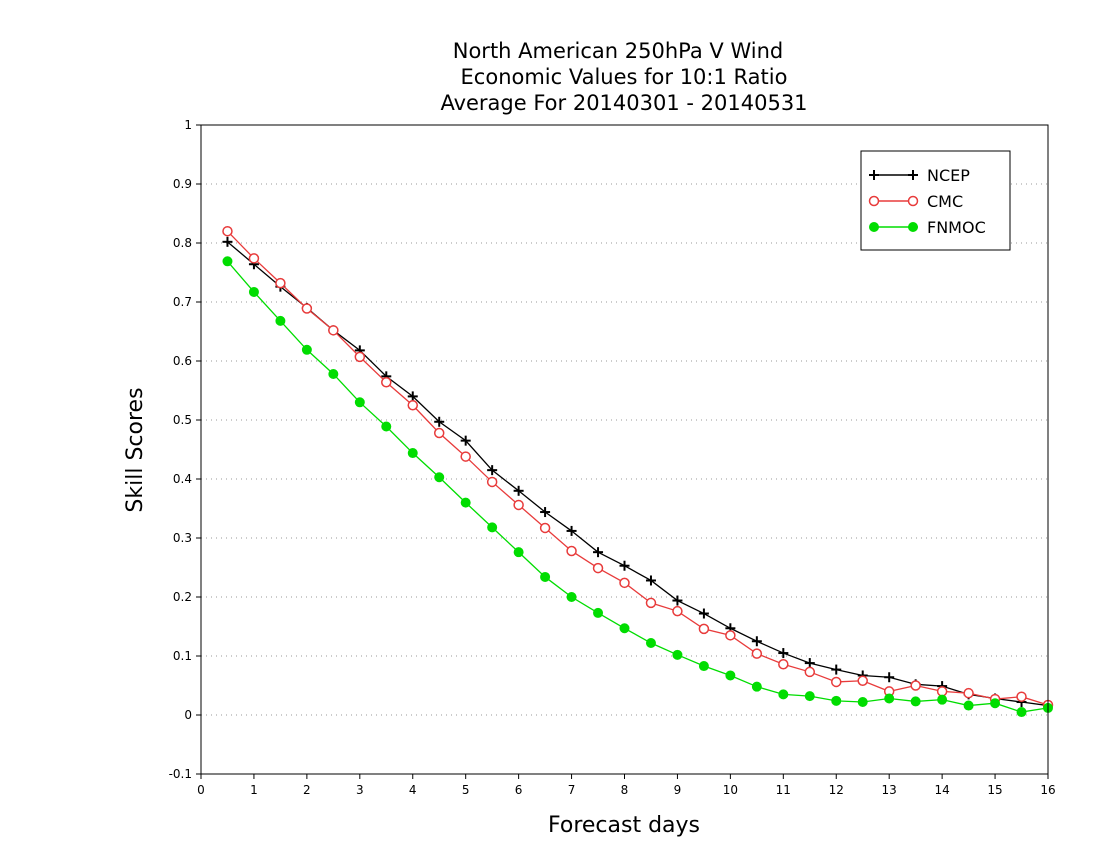  I want to click on x-tick-label: 6, so click(519, 790).